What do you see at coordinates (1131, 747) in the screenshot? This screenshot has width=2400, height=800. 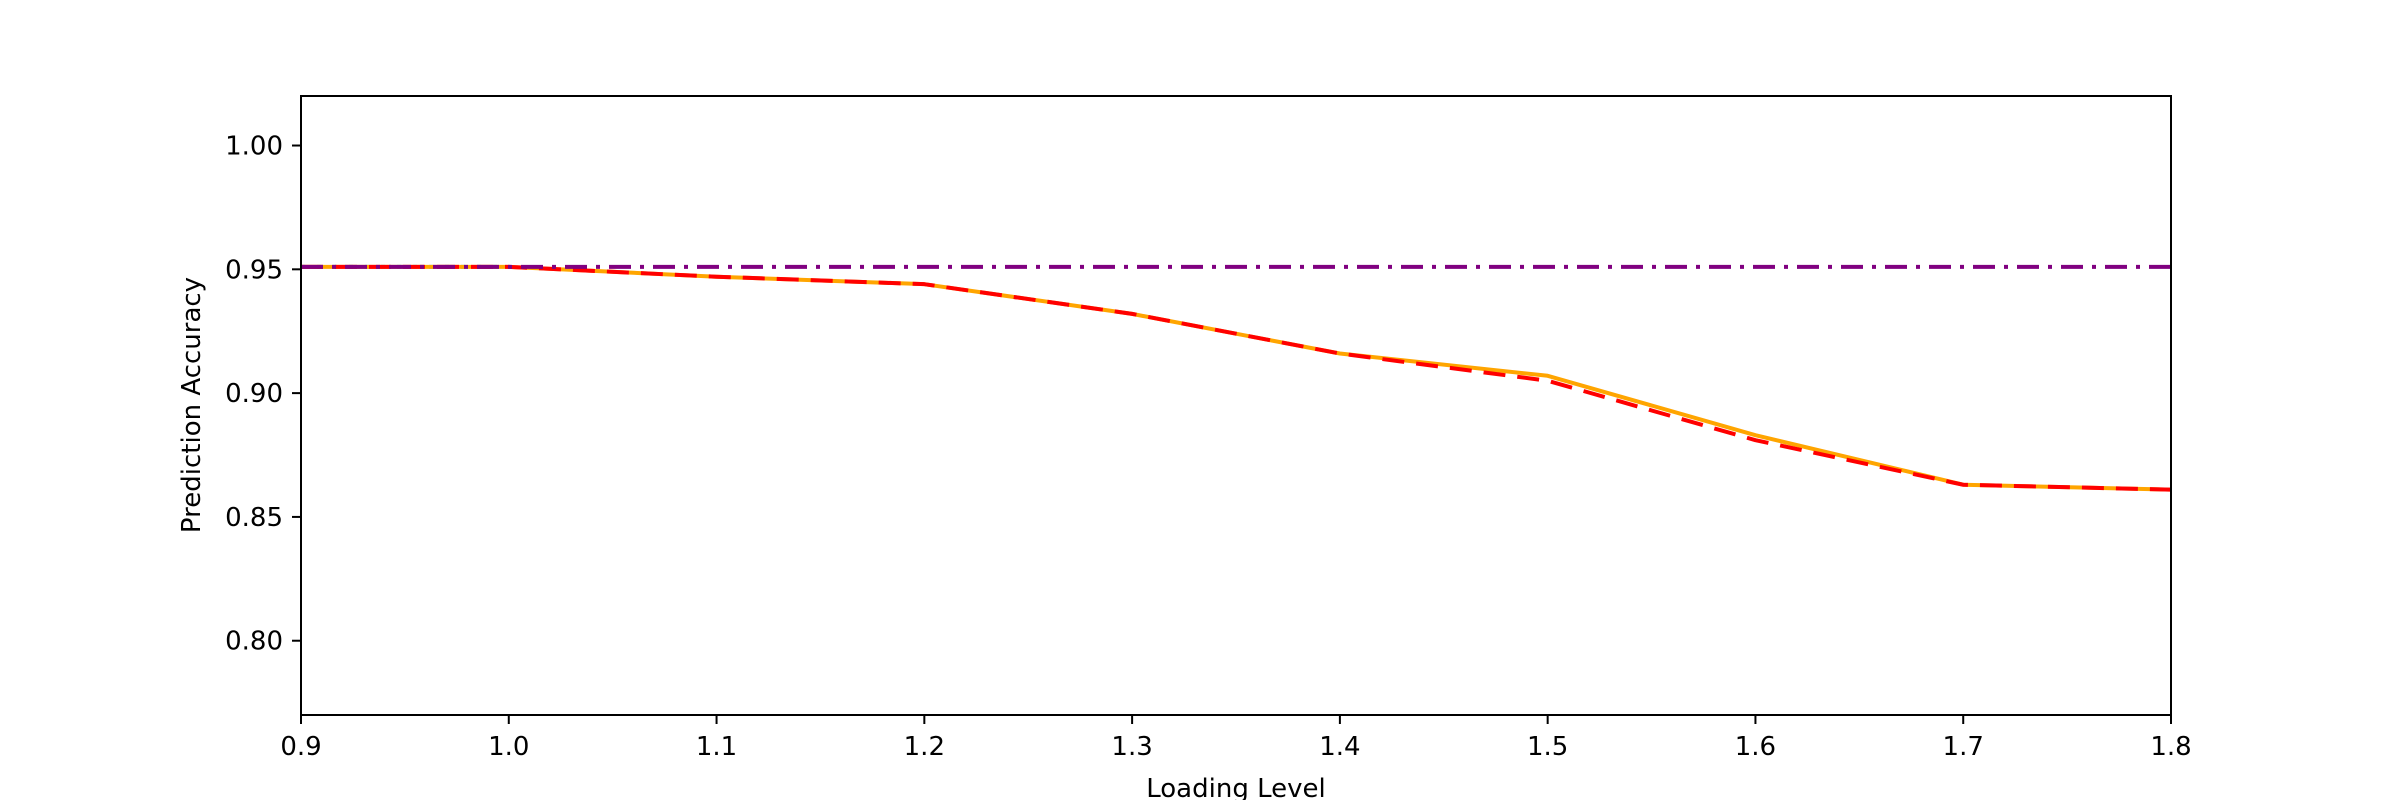 I see `x-tick-label: 1.3` at bounding box center [1131, 747].